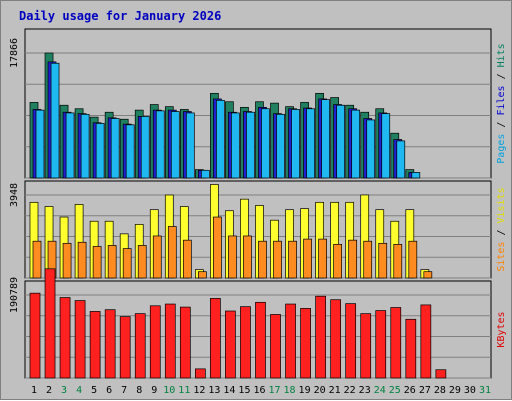 The image size is (512, 401). What do you see at coordinates (184, 390) in the screenshot?
I see `x-tick-label: 11` at bounding box center [184, 390].